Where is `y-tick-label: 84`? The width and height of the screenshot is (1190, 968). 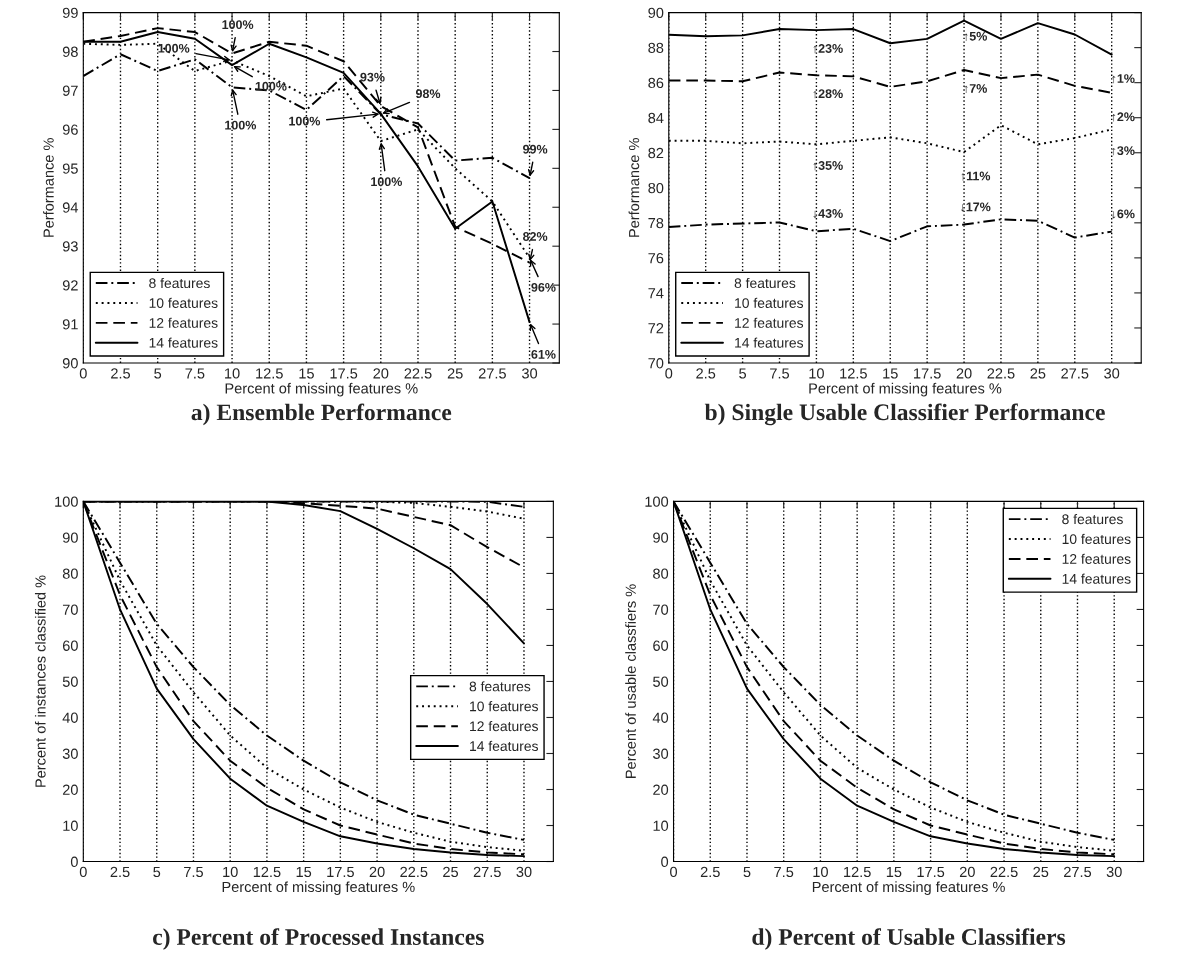 y-tick-label: 84 is located at coordinates (656, 118).